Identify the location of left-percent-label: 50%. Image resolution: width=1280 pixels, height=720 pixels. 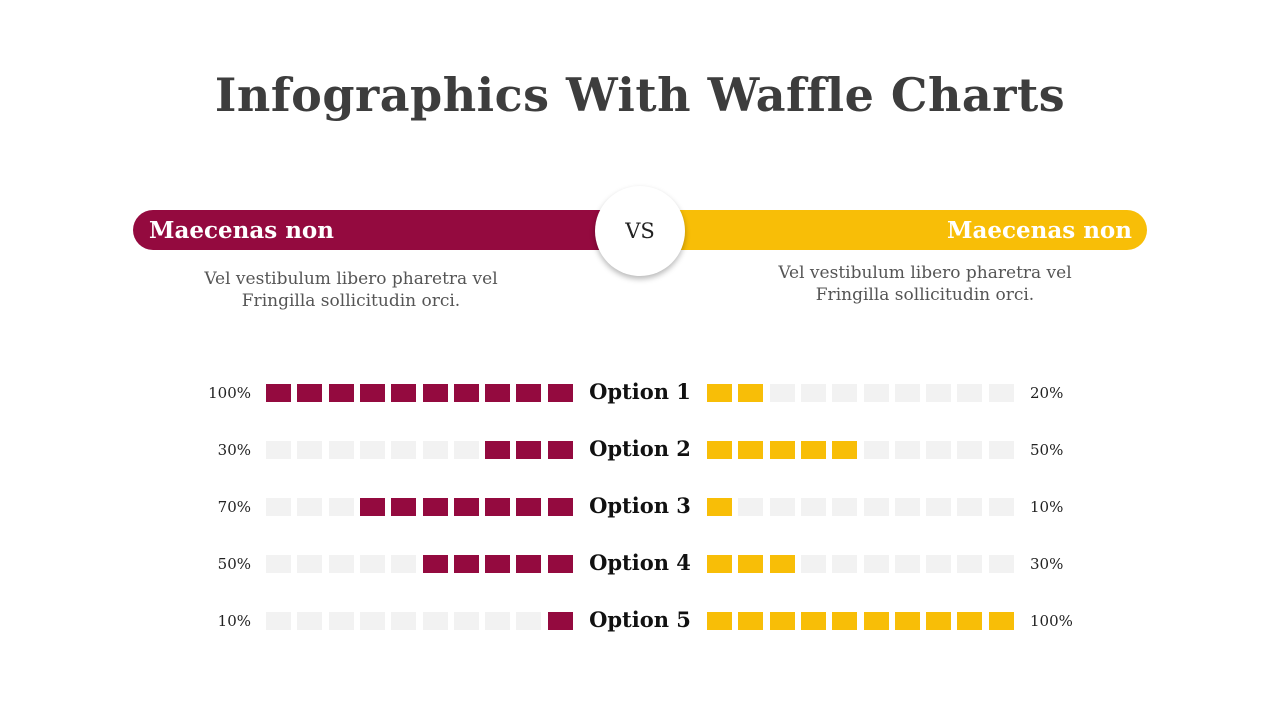
(234, 564).